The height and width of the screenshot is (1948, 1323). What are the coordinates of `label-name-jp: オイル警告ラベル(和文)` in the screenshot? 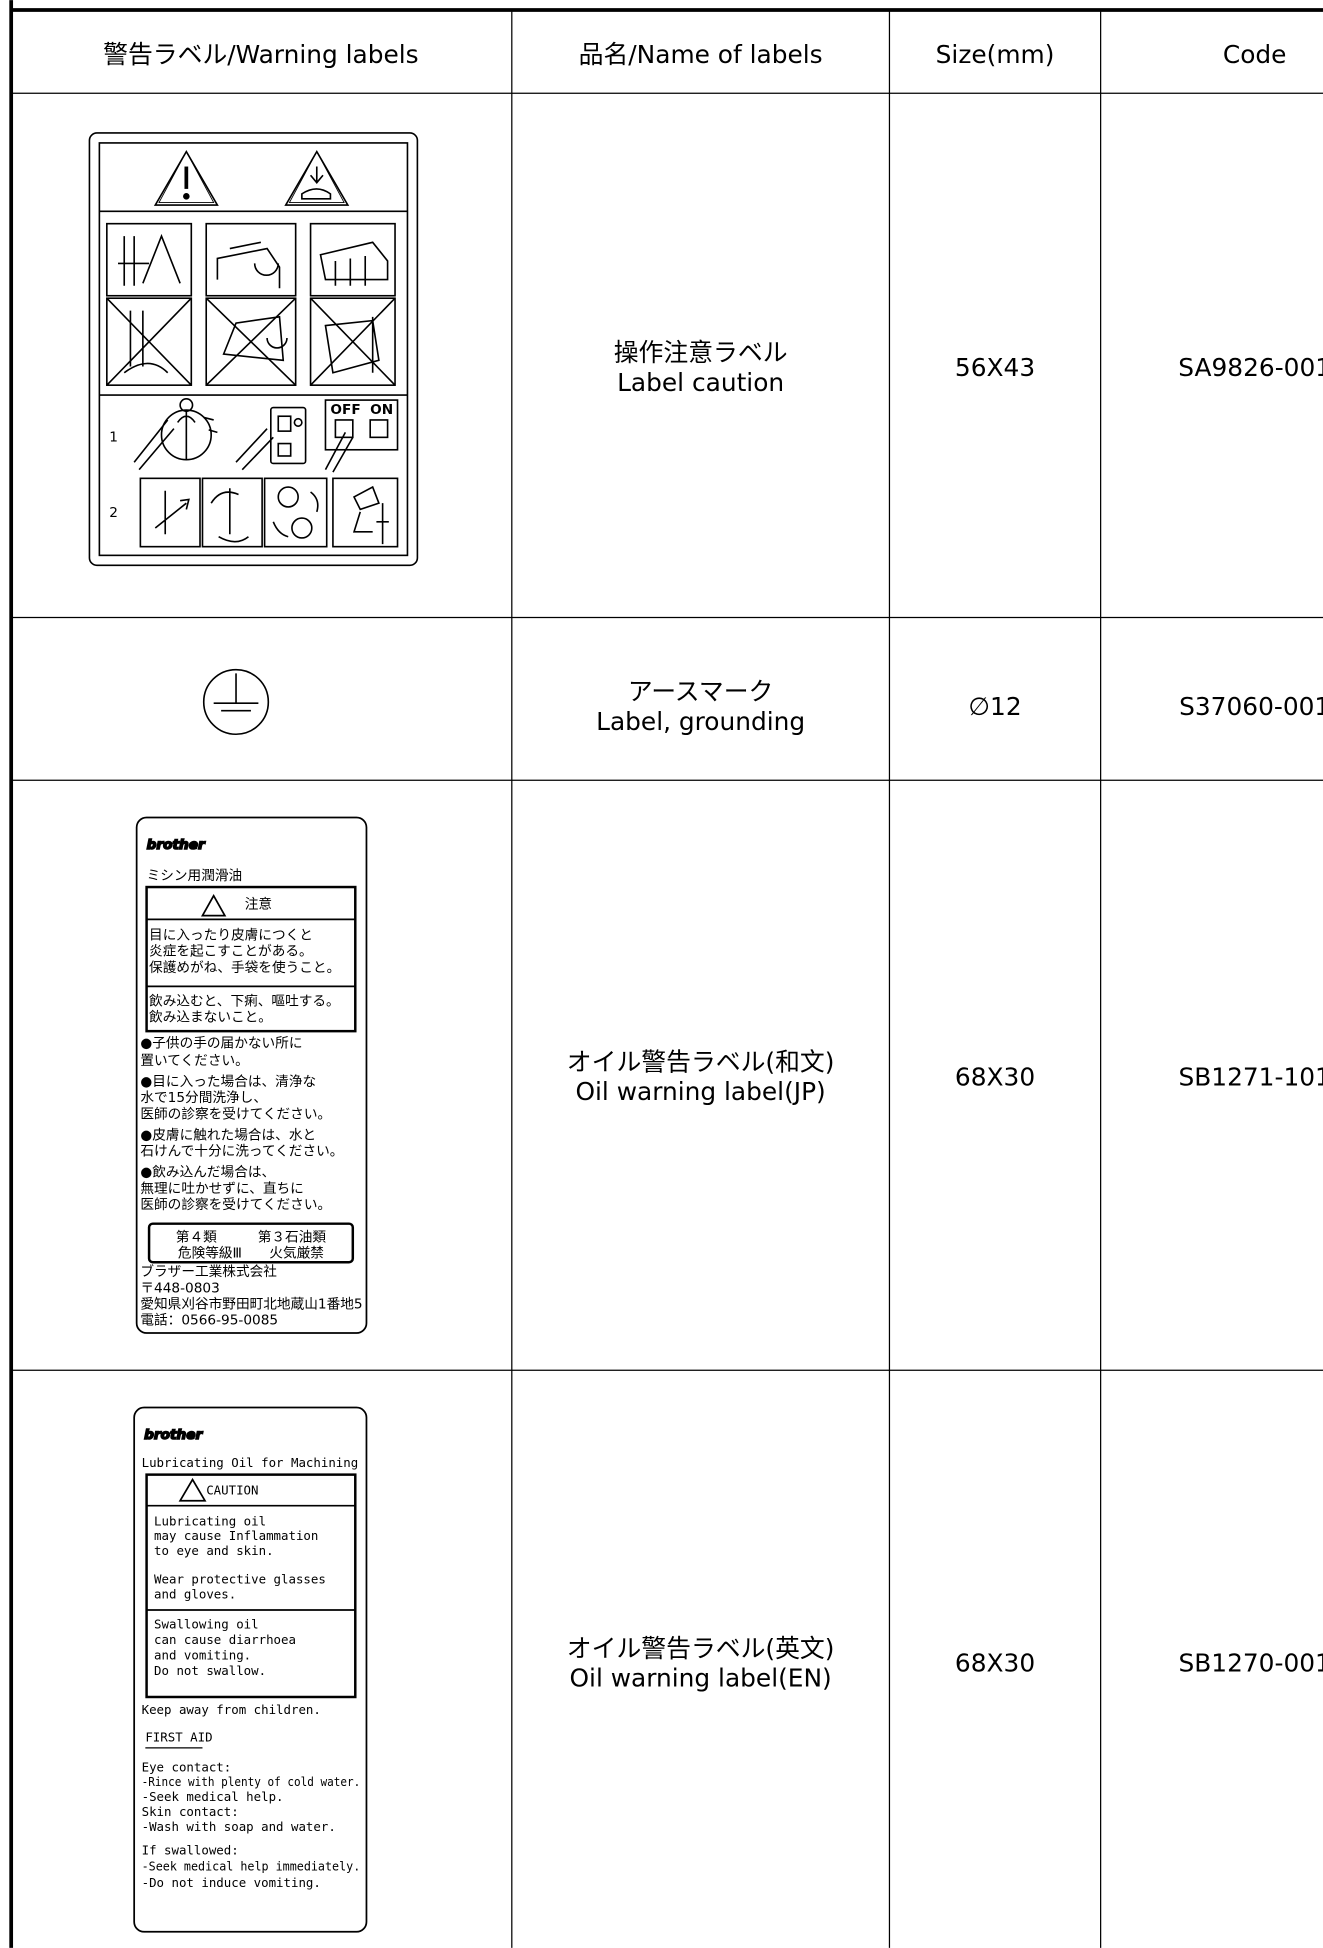 It's located at (701, 1061).